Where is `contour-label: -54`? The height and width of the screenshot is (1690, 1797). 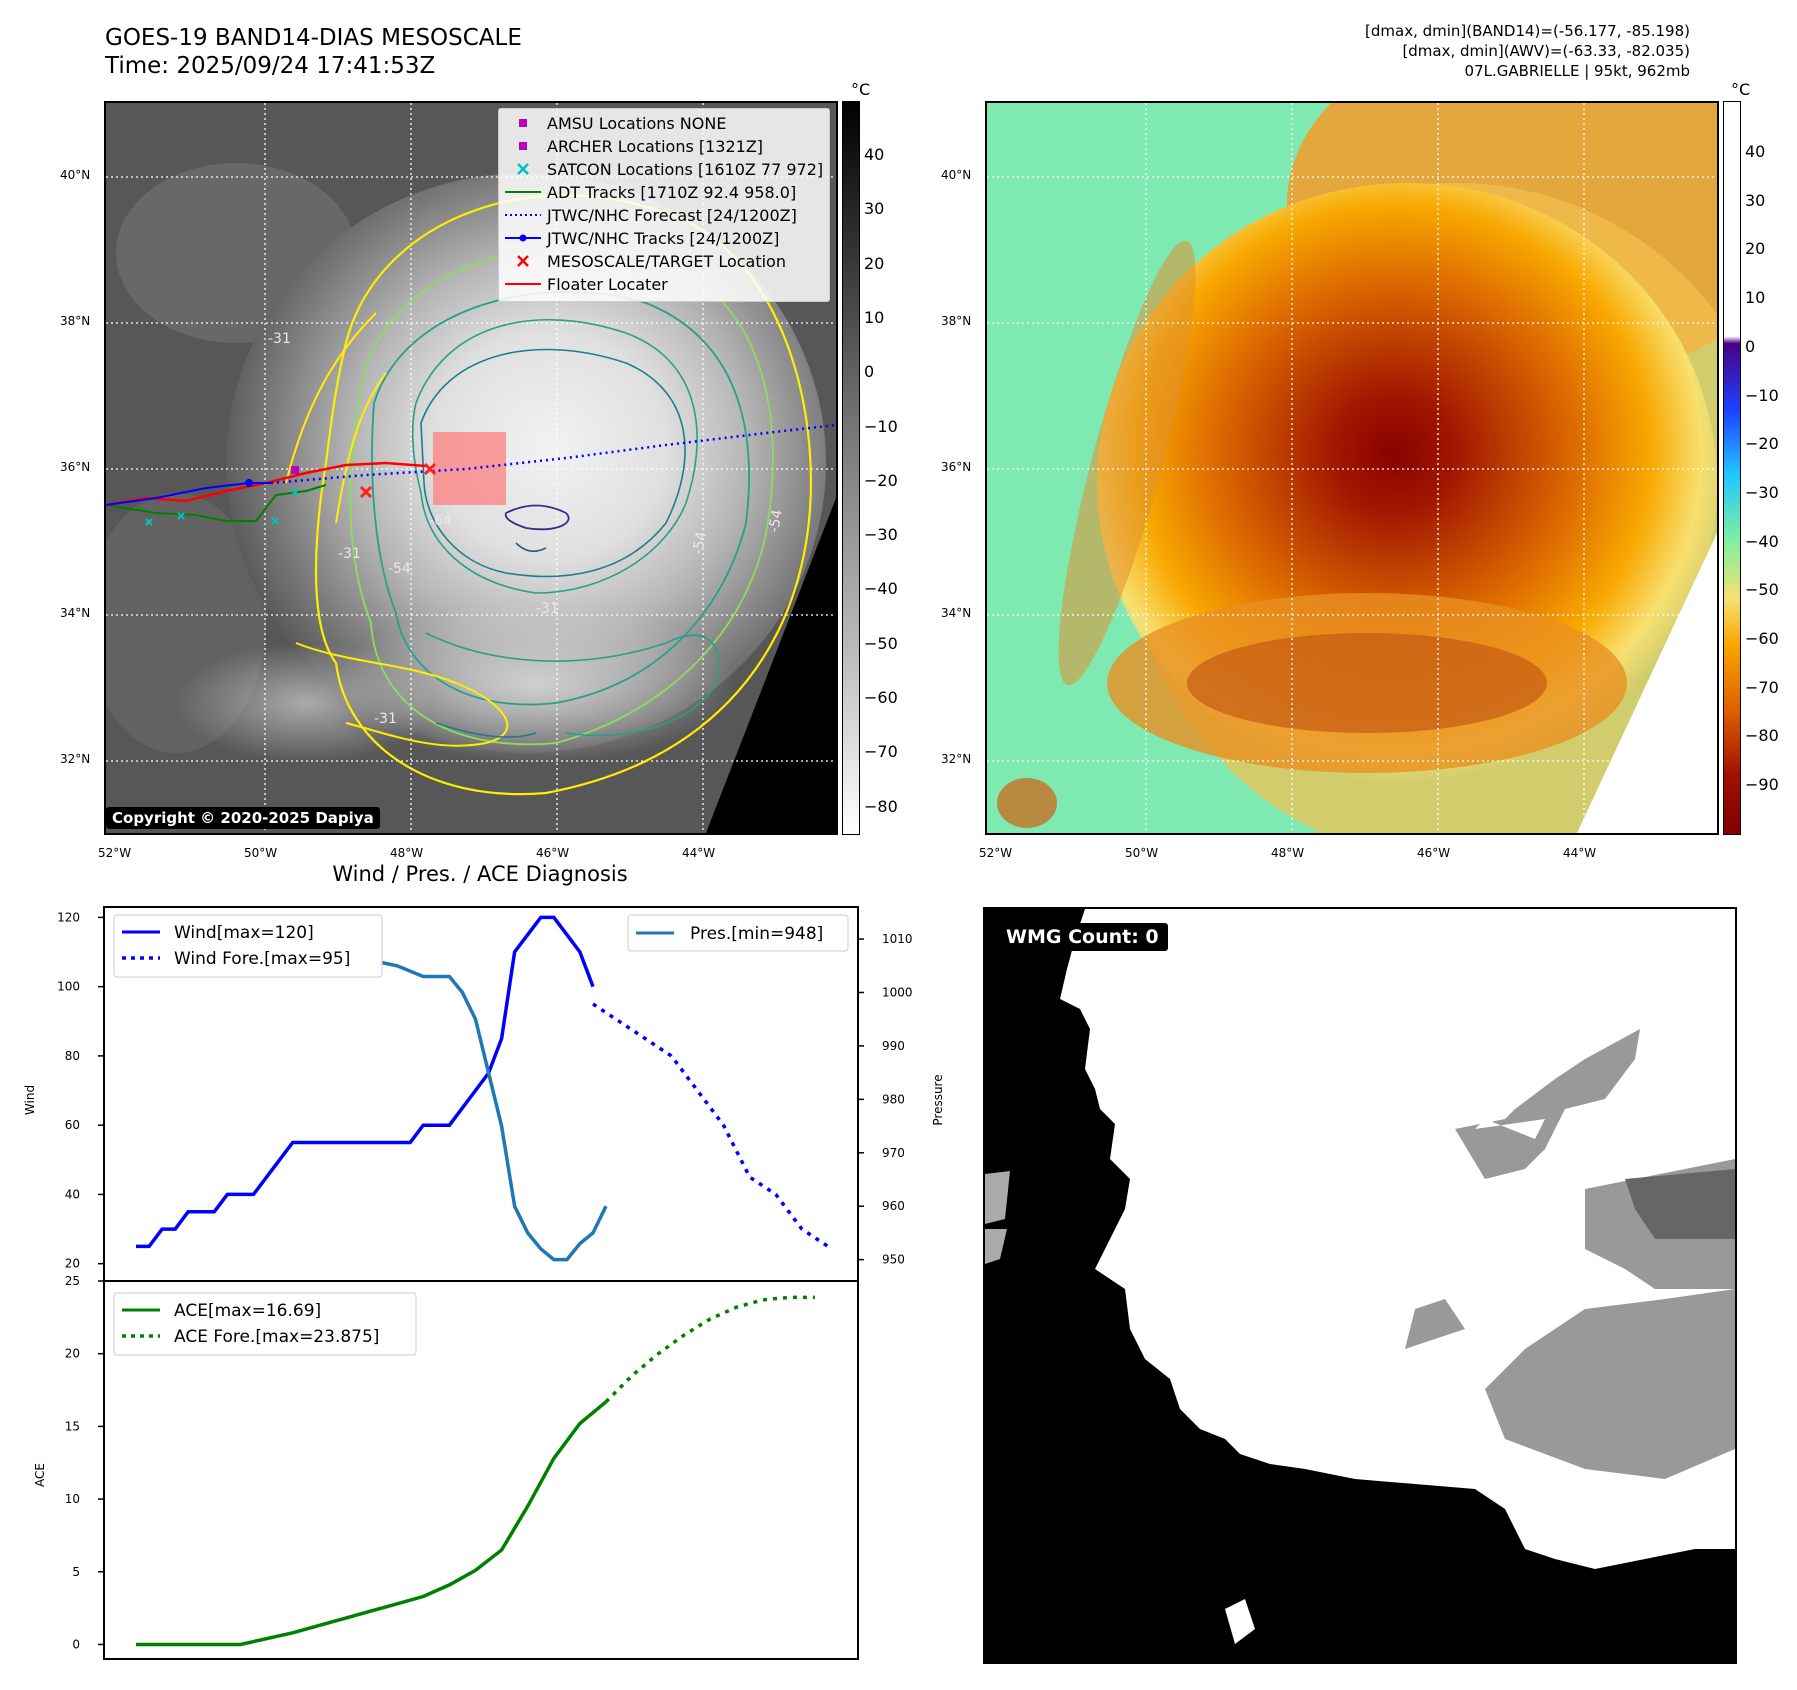
contour-label: -54 is located at coordinates (399, 569).